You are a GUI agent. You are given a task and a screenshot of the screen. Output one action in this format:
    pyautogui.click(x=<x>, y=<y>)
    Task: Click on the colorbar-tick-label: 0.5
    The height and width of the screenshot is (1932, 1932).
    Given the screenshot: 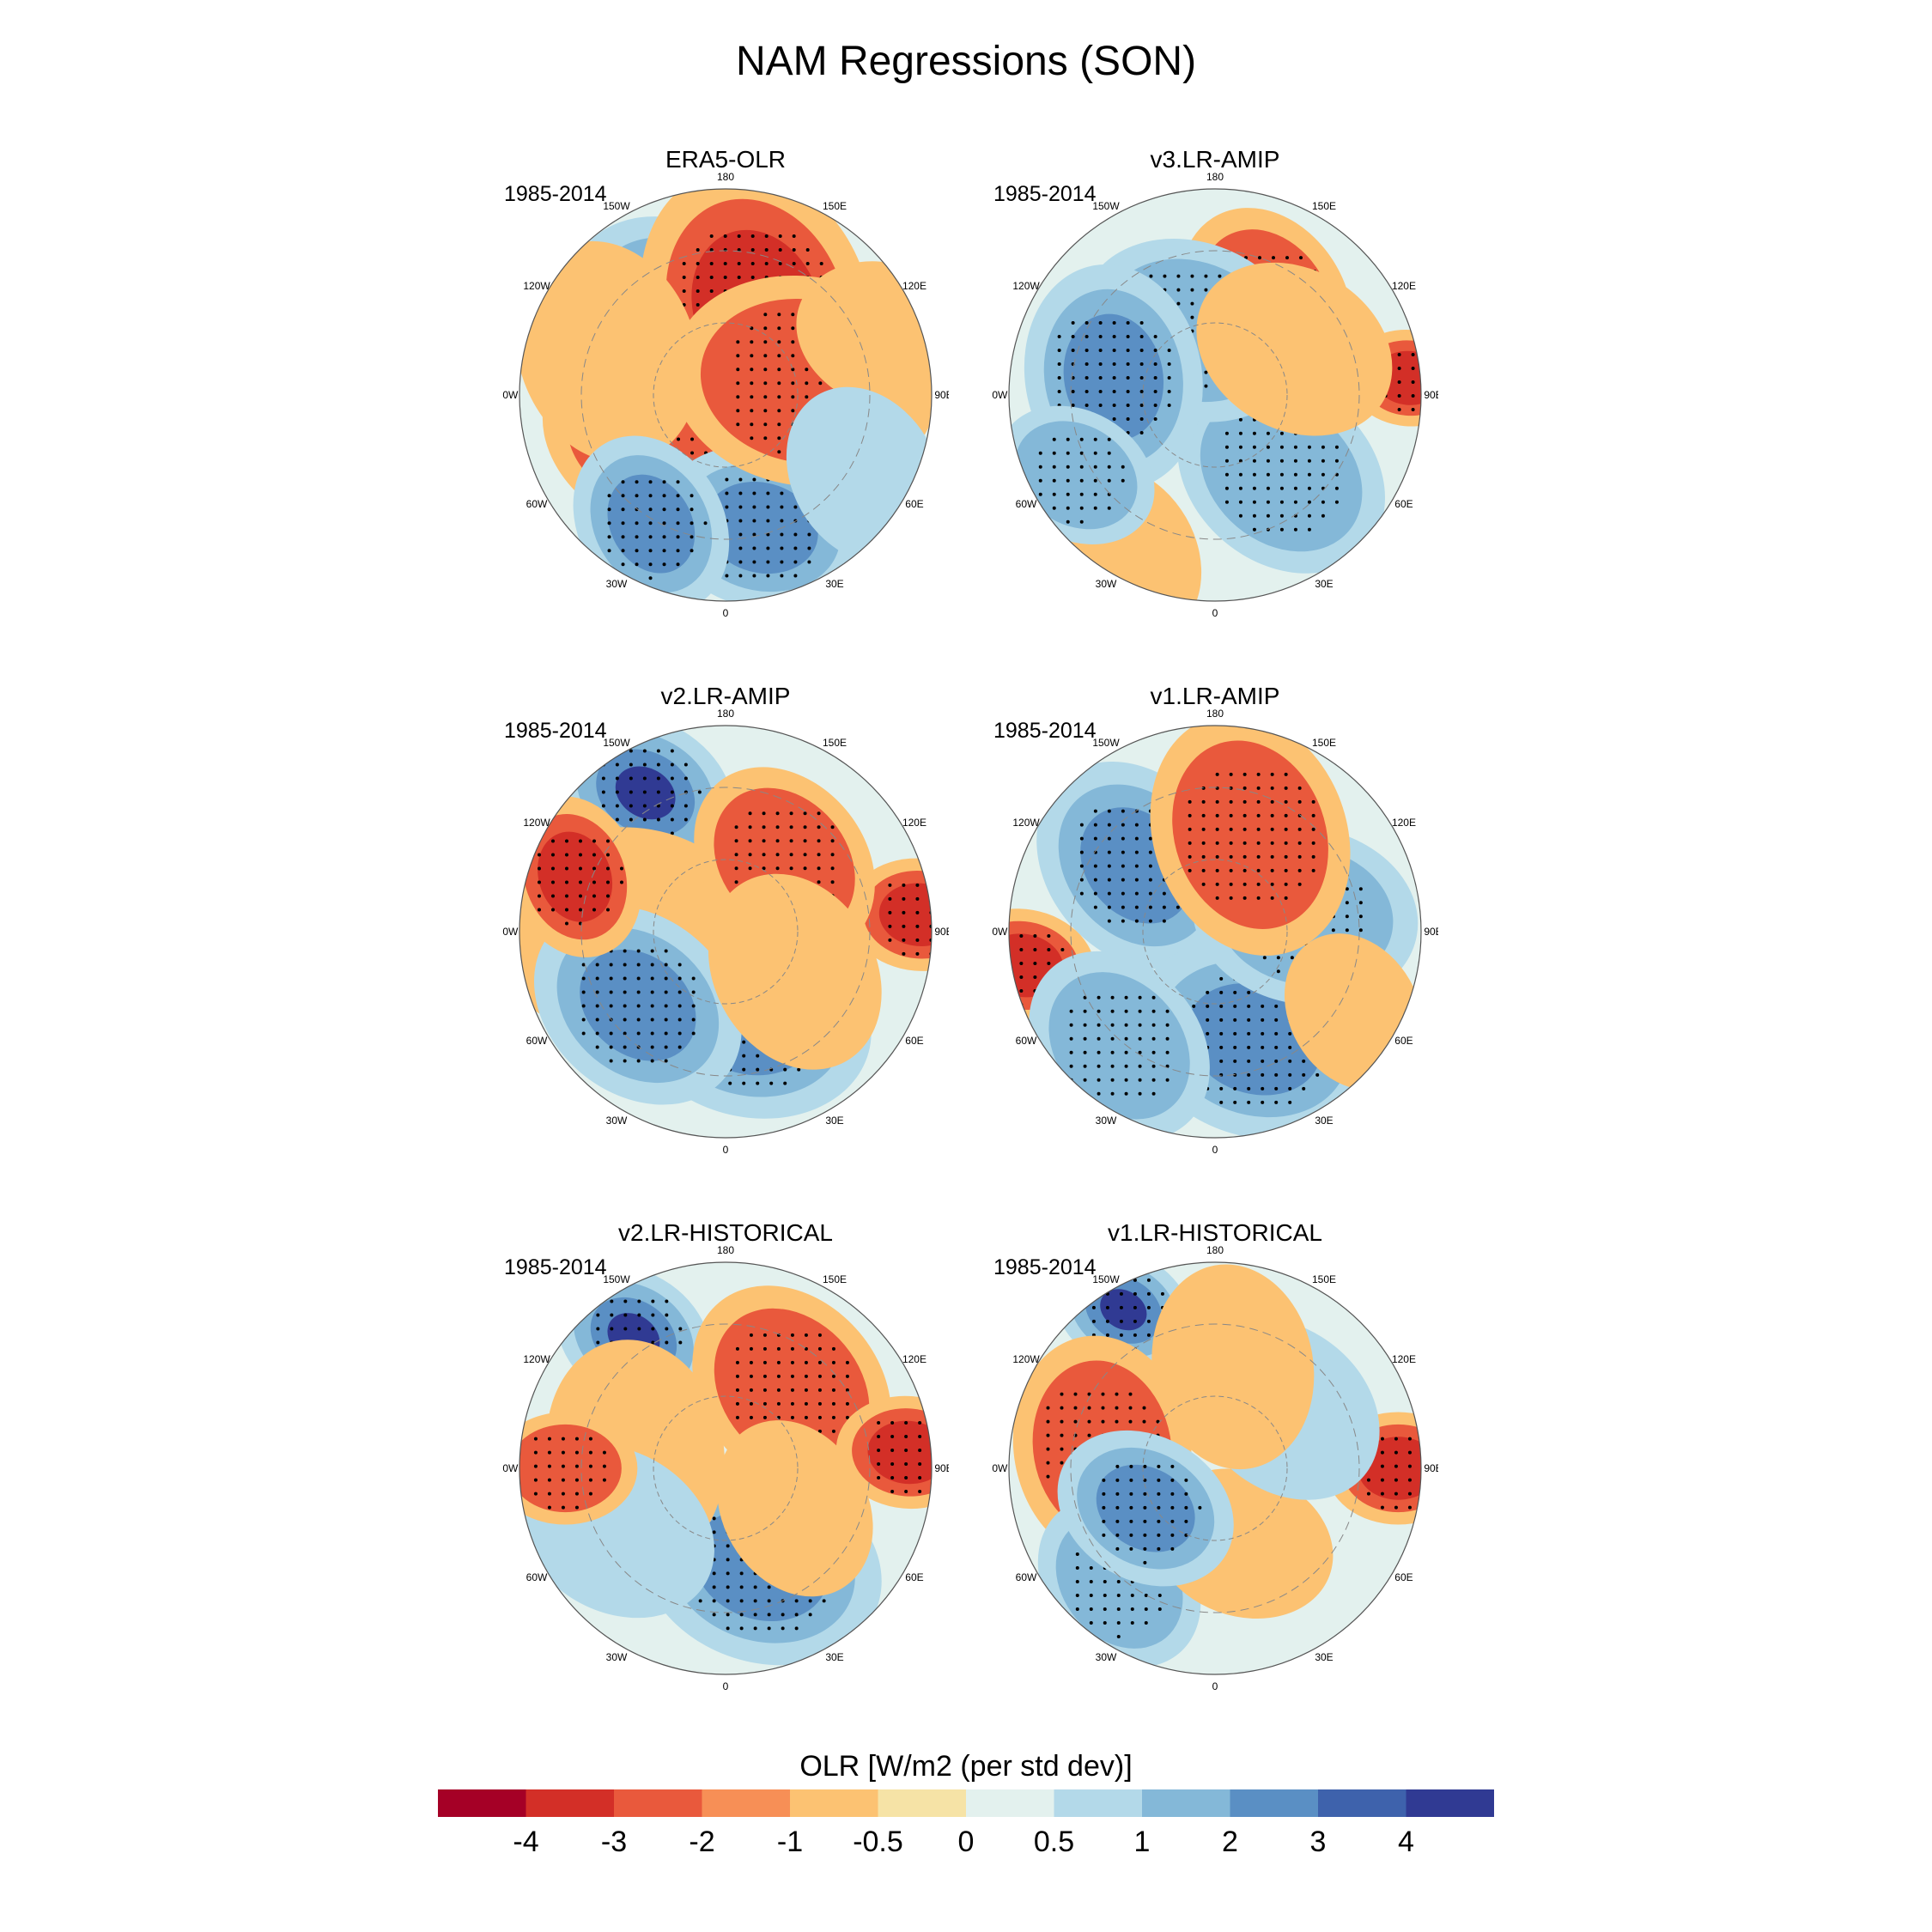 What is the action you would take?
    pyautogui.click(x=1054, y=1842)
    